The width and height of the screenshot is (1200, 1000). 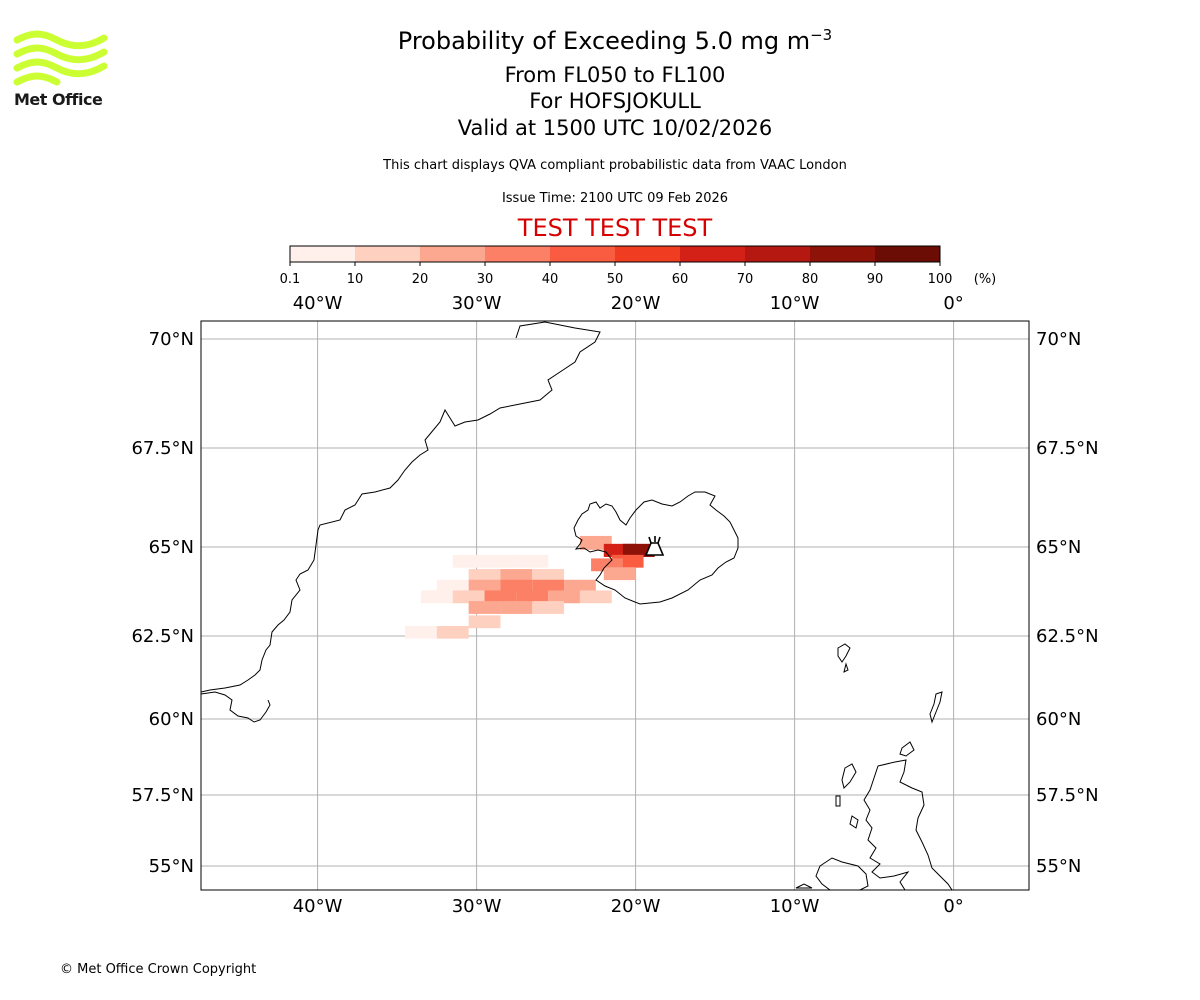 I want to click on colorbar-tick-label: 100, so click(x=940, y=279).